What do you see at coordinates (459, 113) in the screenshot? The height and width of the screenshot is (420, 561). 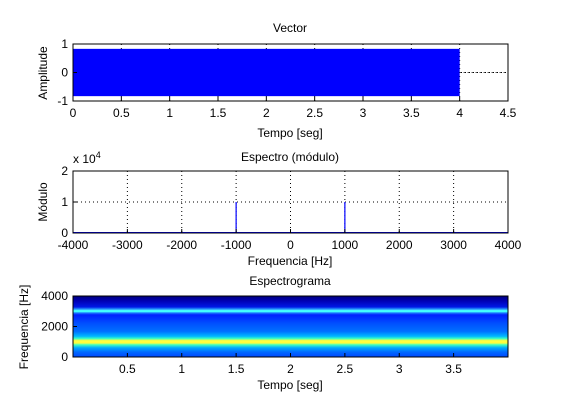 I see `vector-xtick-label: 4` at bounding box center [459, 113].